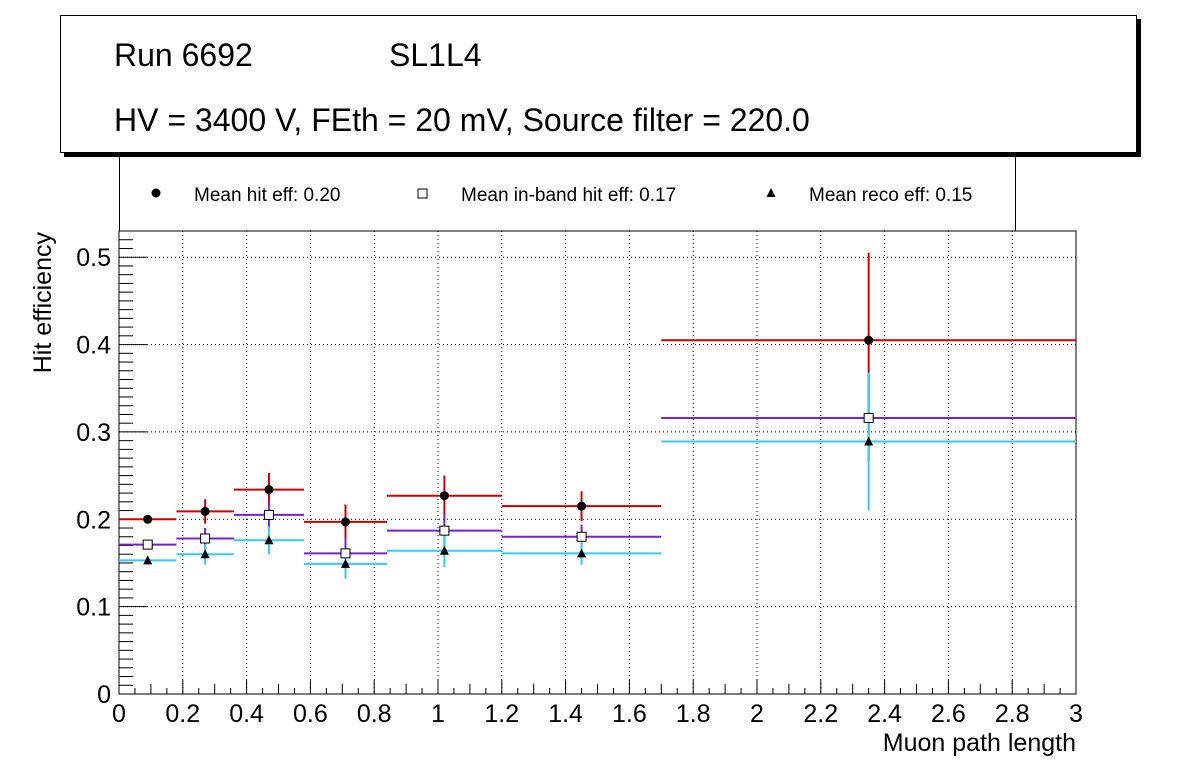 The image size is (1196, 772). What do you see at coordinates (501, 714) in the screenshot?
I see `x-tick-label: 1.2` at bounding box center [501, 714].